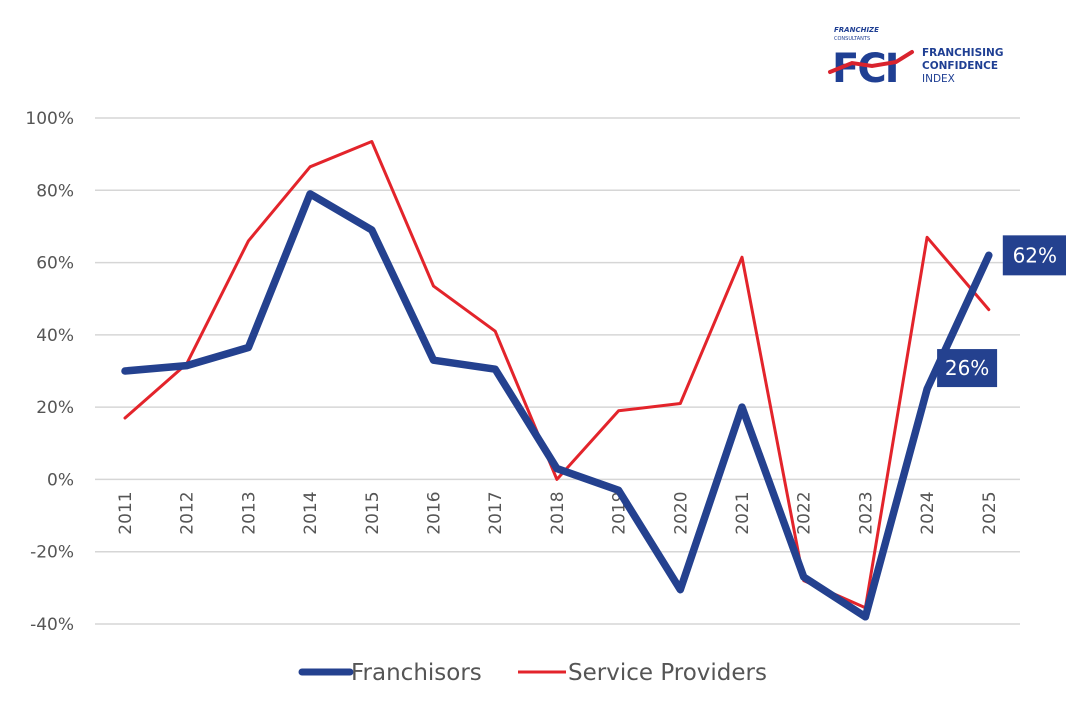  What do you see at coordinates (938, 79) in the screenshot?
I see `logo-line3: INDEX` at bounding box center [938, 79].